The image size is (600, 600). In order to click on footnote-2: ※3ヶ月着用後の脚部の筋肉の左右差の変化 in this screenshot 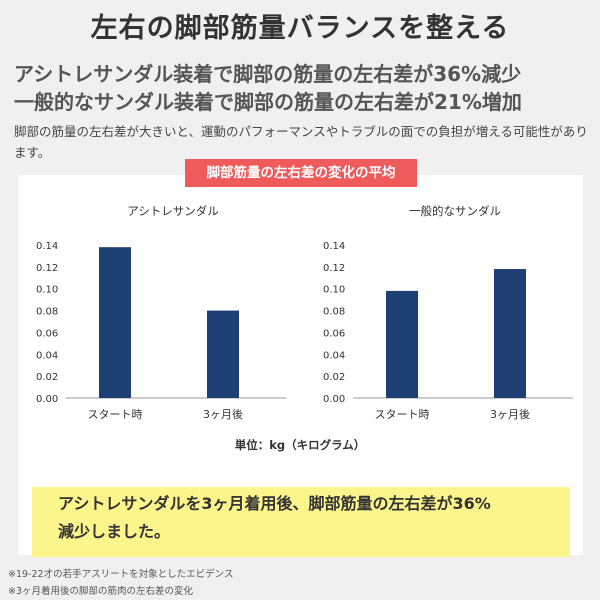, I will do `click(101, 591)`.